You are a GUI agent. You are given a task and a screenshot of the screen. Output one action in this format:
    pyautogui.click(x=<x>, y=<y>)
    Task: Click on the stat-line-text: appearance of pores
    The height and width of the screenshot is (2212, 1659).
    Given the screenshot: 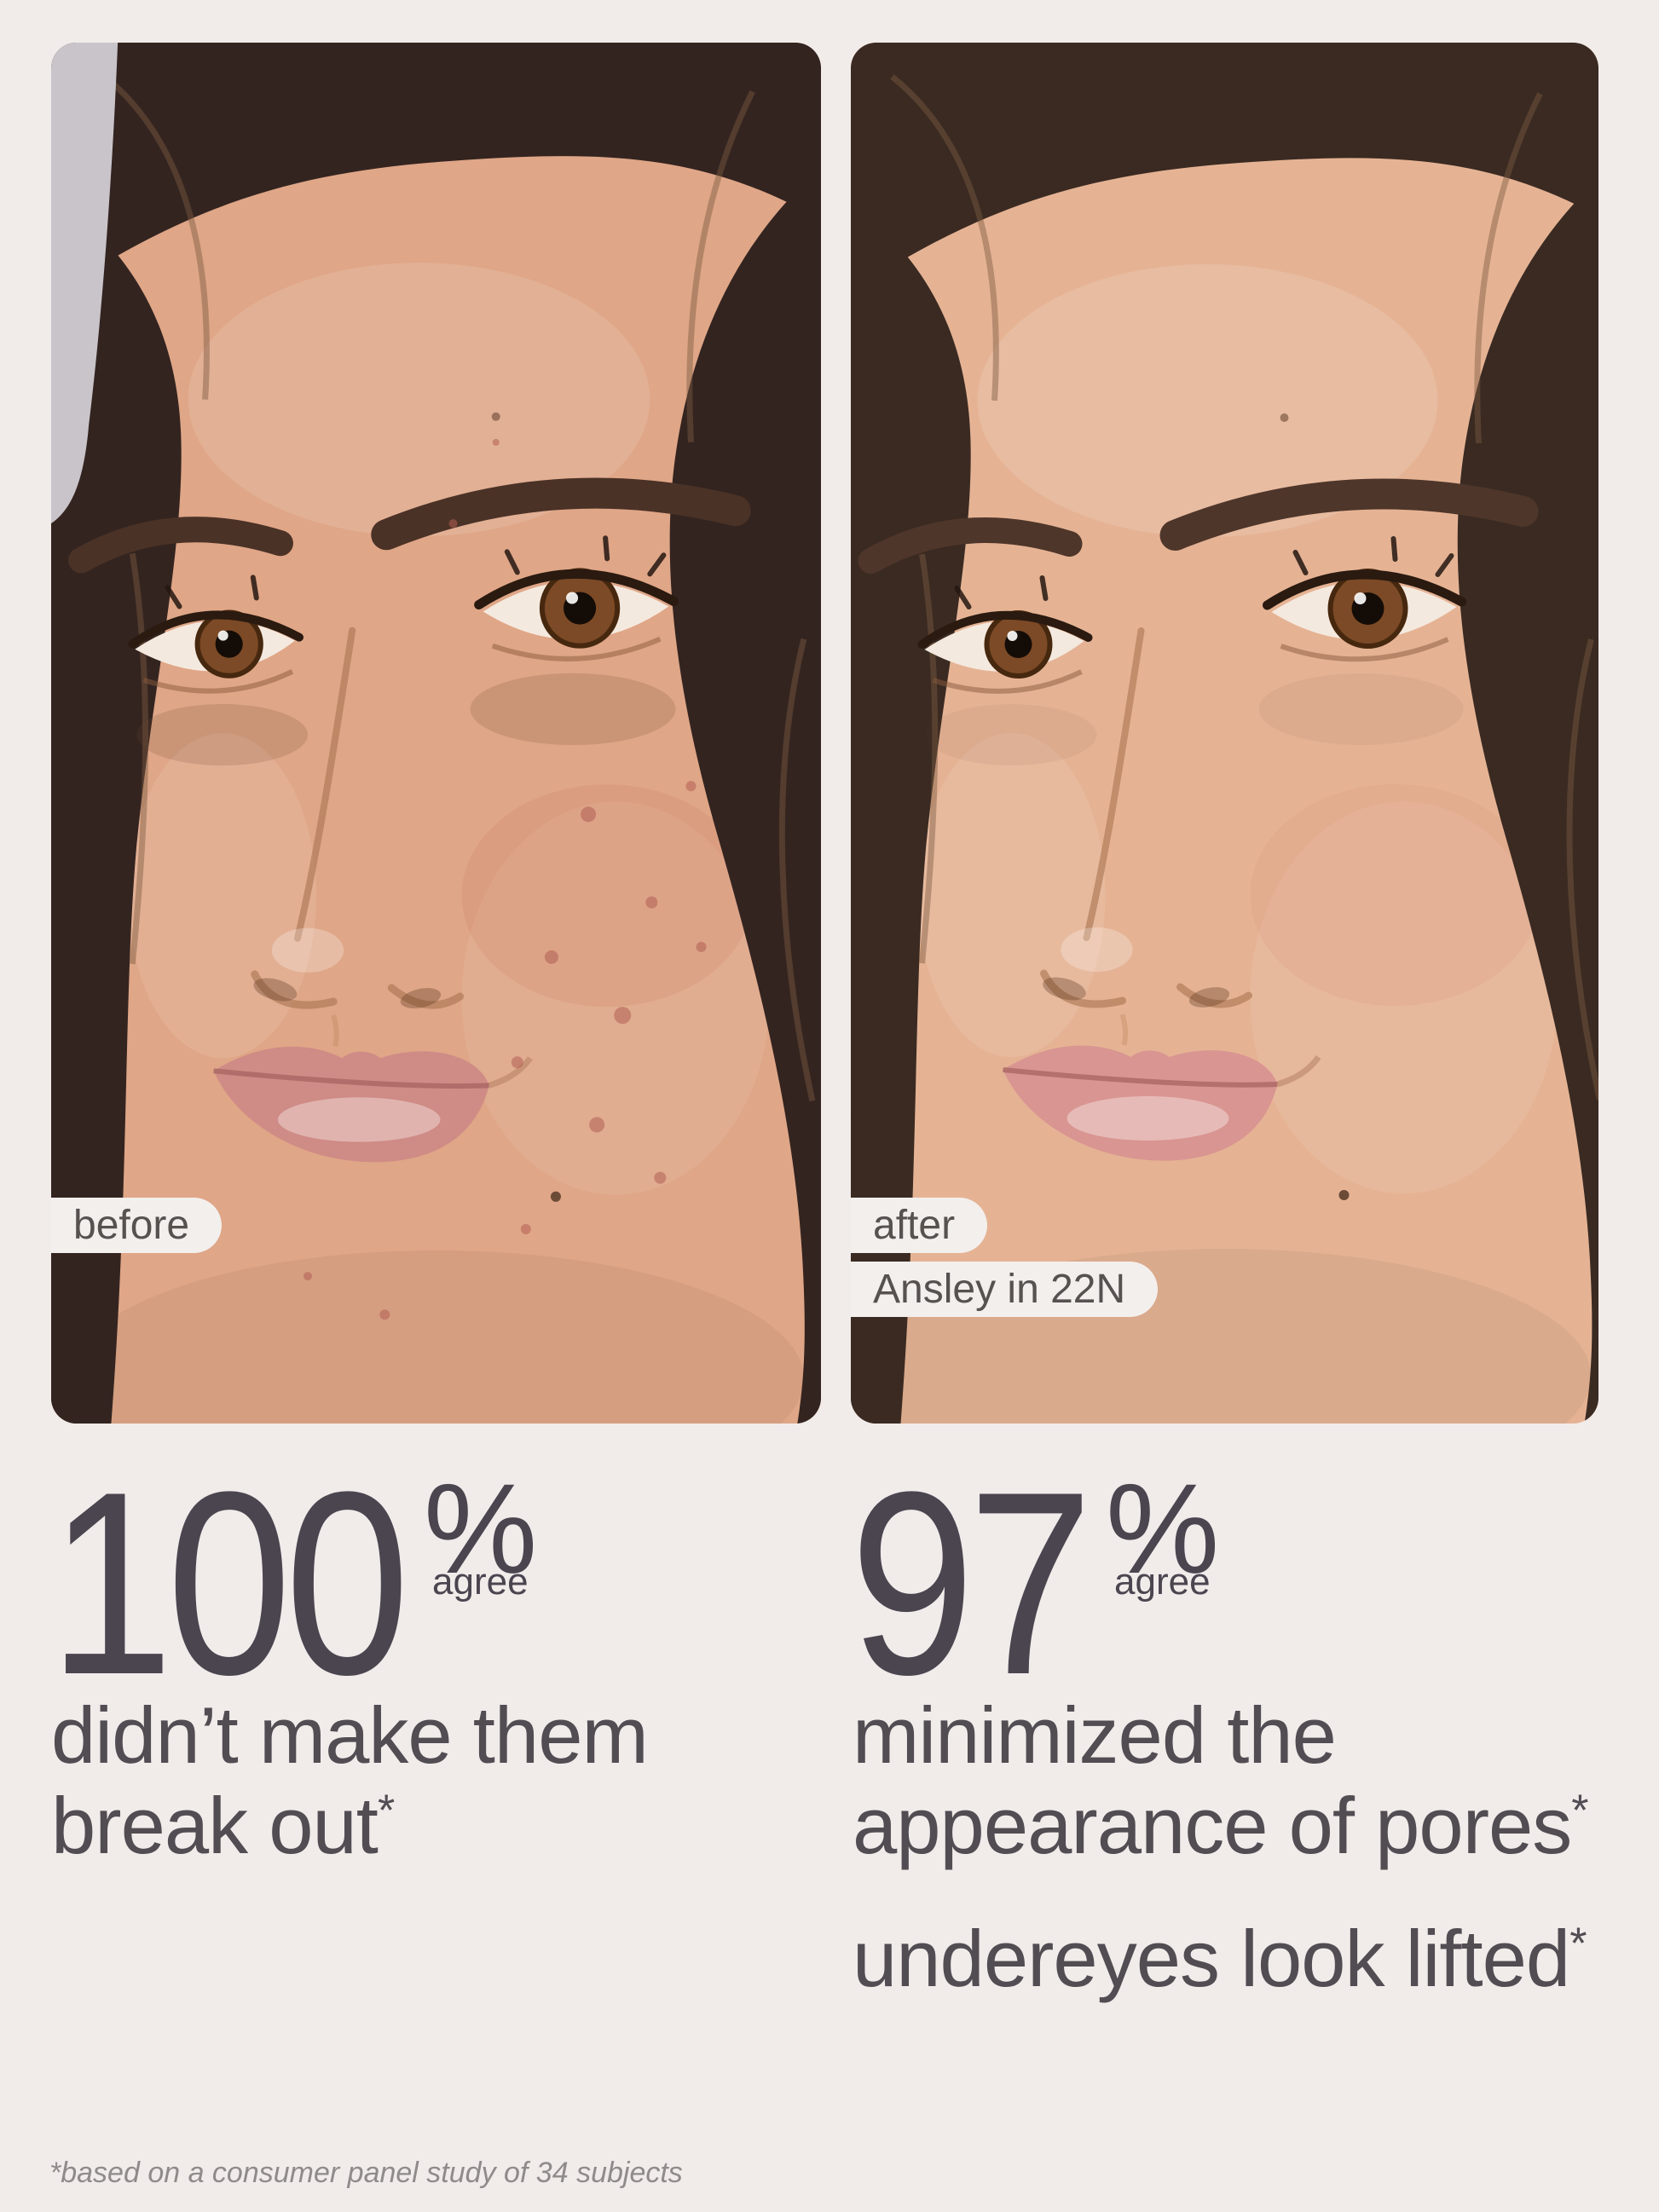 What is the action you would take?
    pyautogui.click(x=1212, y=1825)
    